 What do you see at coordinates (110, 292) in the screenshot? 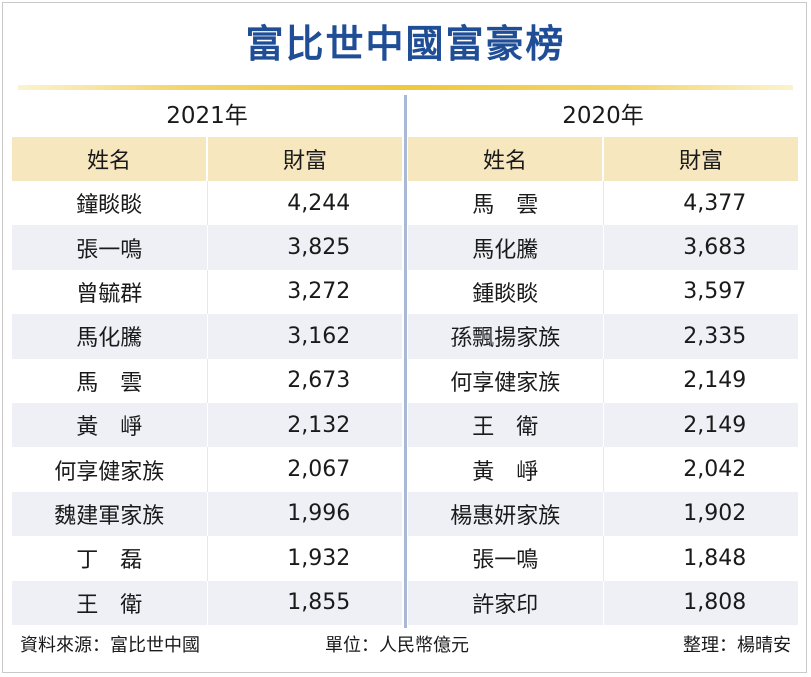
I see `person-name-cell: 曾毓群` at bounding box center [110, 292].